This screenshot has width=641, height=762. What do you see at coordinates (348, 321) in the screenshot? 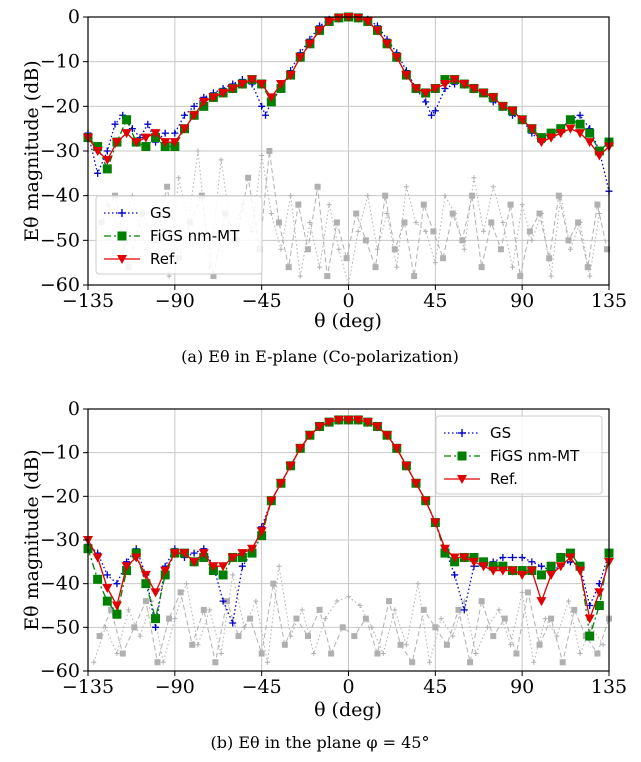
I see `x-axis-label: θ (deg)` at bounding box center [348, 321].